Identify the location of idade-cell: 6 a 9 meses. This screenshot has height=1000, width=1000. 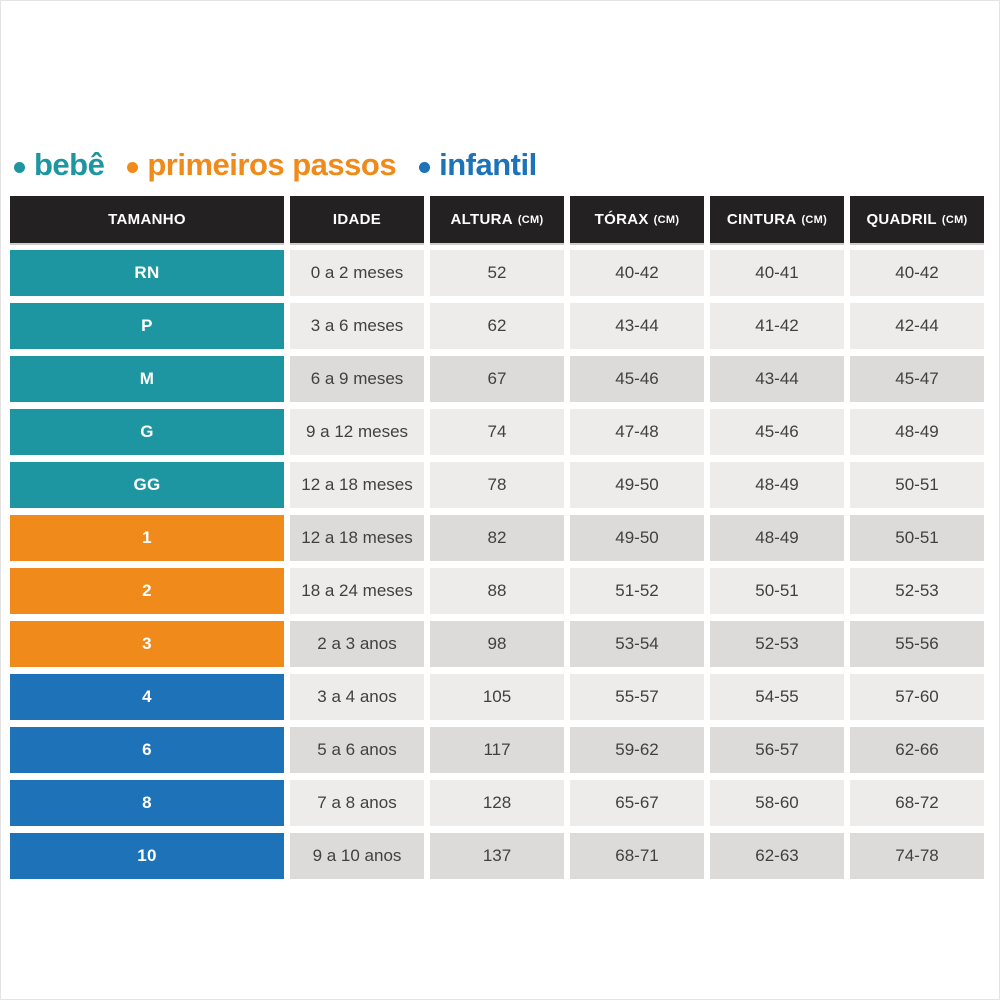
(357, 379).